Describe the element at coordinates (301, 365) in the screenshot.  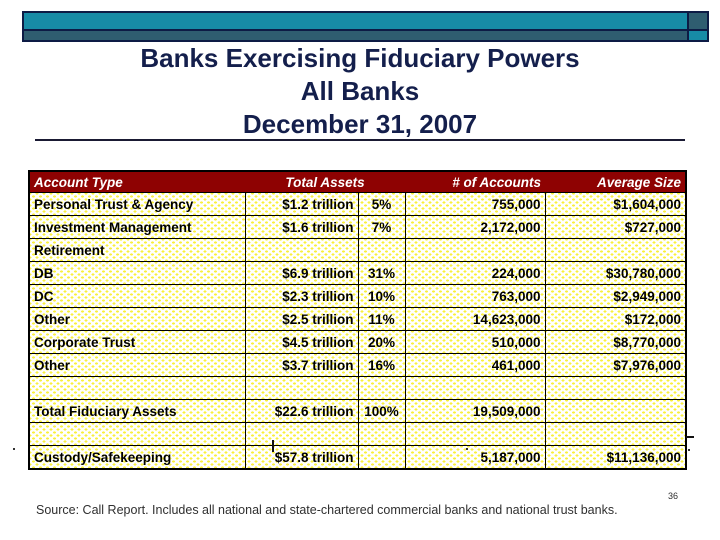
I see `cell-total-assets: $3.7 trillion` at that location.